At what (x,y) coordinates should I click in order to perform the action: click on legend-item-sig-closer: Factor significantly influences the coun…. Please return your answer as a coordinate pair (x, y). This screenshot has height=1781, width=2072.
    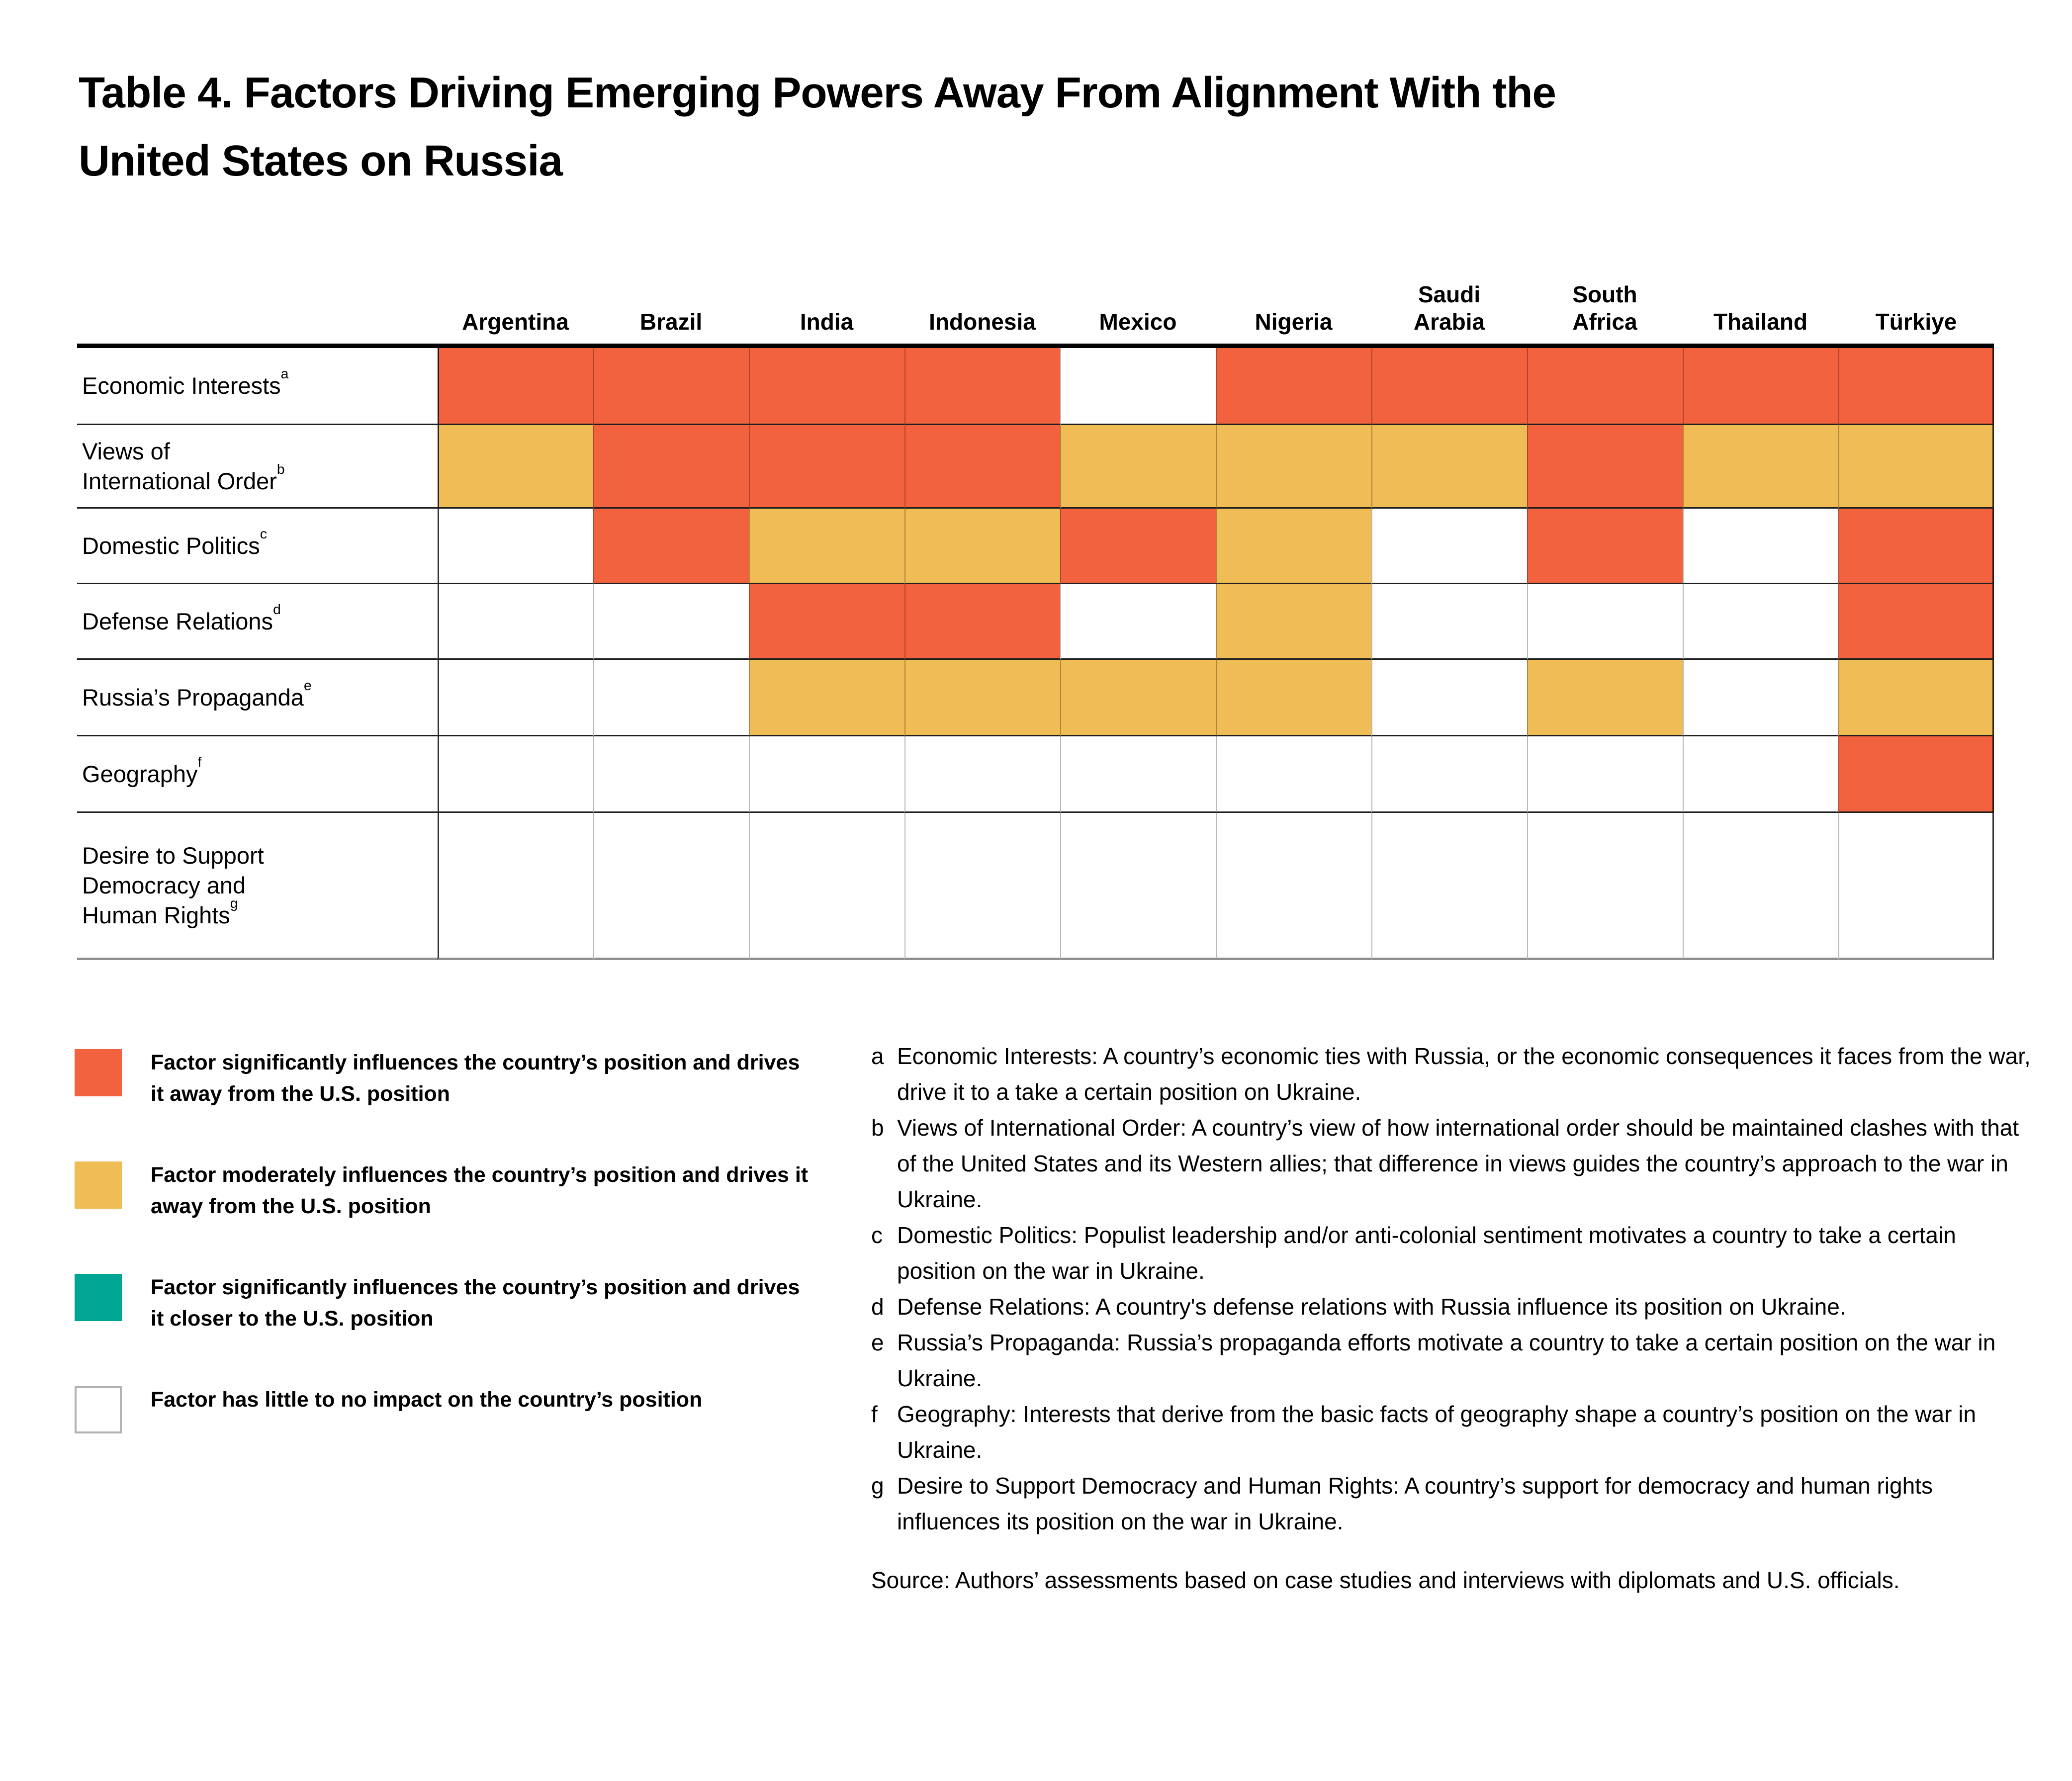
    Looking at the image, I should click on (463, 1303).